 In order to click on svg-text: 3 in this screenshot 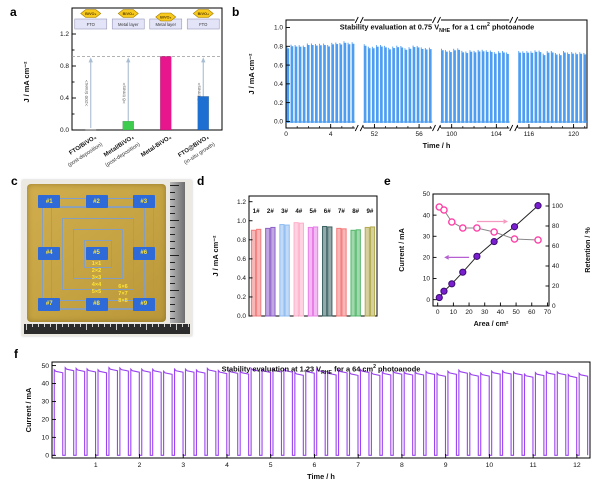, I will do `click(183, 465)`.